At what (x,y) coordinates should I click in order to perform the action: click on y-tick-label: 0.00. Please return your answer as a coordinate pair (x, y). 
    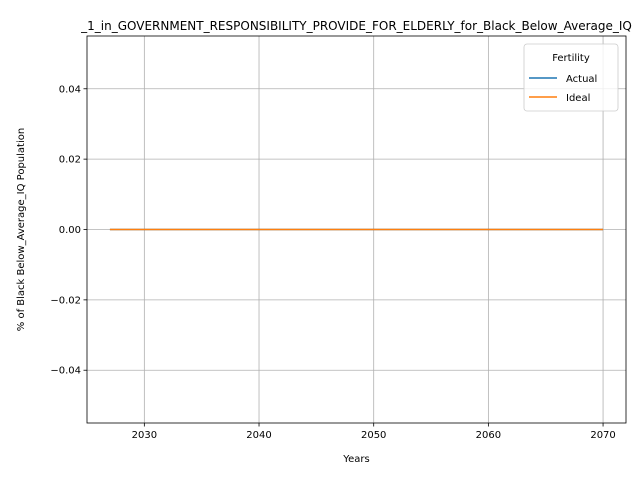
    Looking at the image, I should click on (70, 230).